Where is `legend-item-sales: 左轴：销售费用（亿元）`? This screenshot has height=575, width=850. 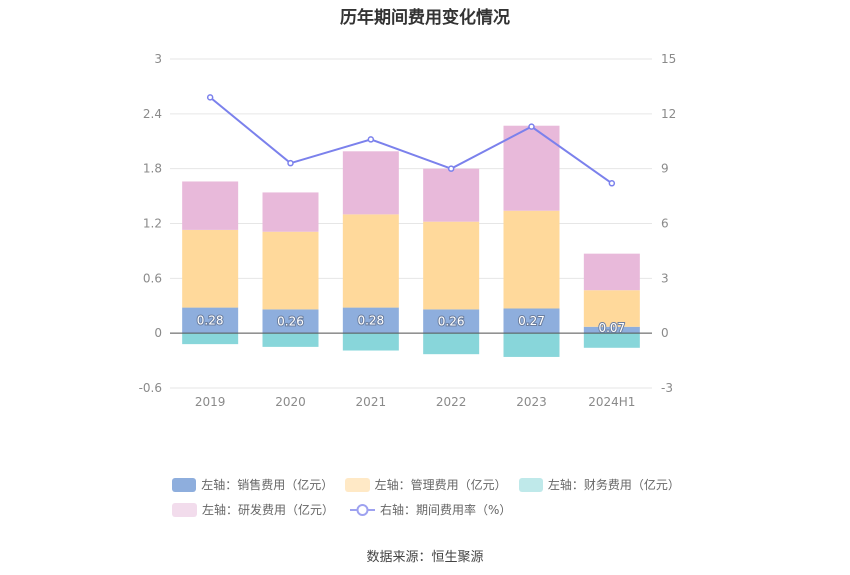 legend-item-sales: 左轴：销售费用（亿元） is located at coordinates (253, 484).